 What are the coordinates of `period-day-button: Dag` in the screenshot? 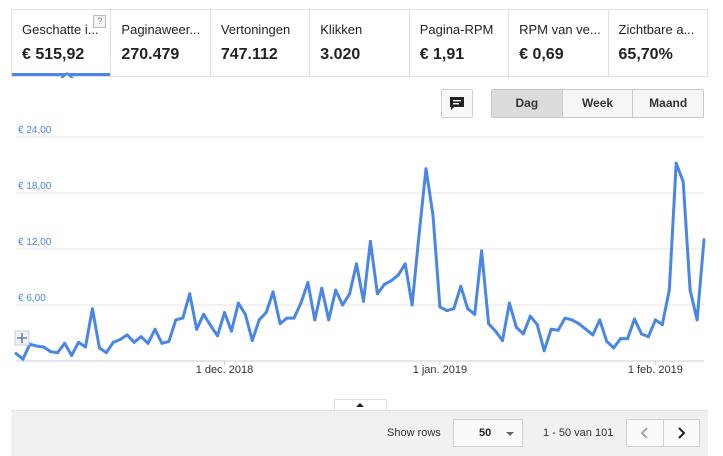 It's located at (527, 103).